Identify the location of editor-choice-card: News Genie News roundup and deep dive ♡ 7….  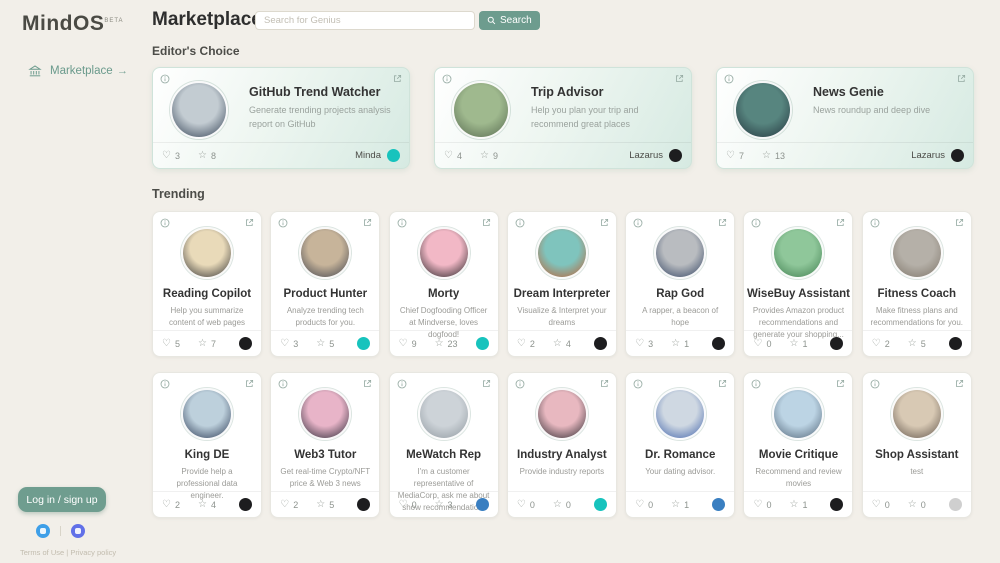
(845, 118).